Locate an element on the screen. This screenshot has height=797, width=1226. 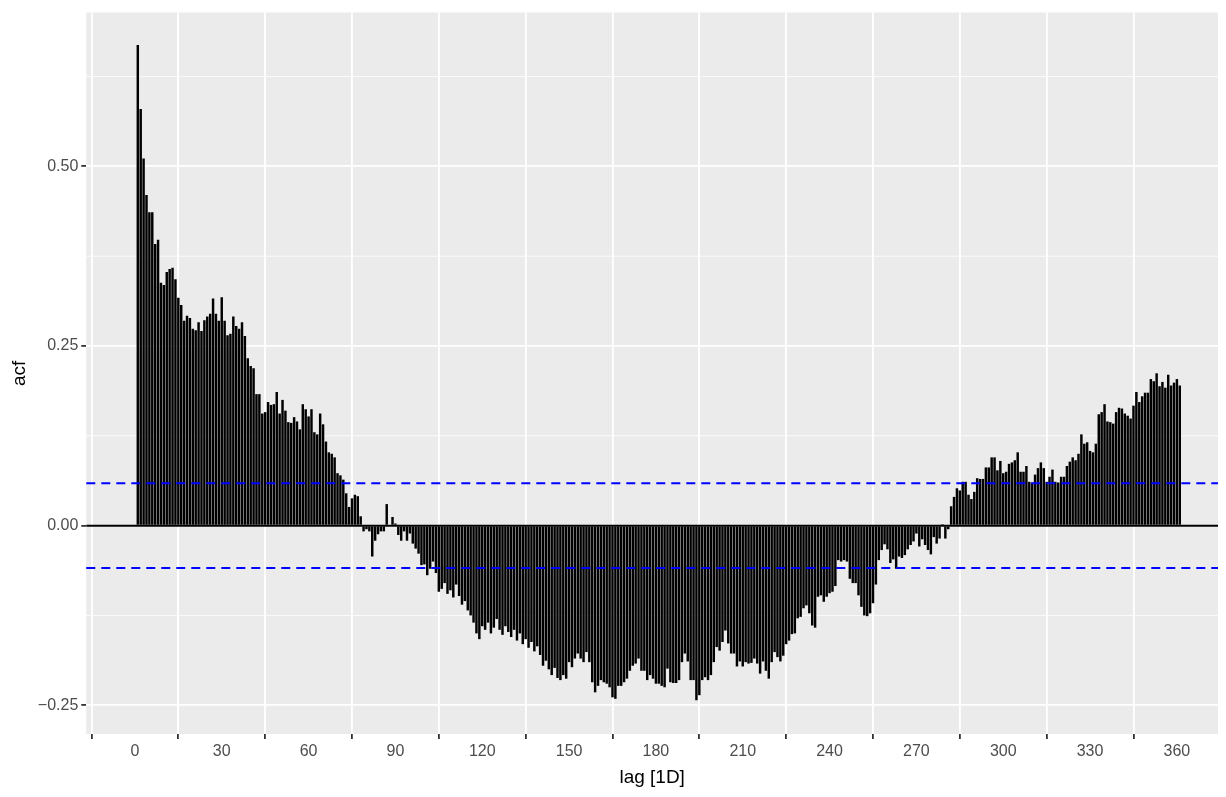
x-tick-label: 180 is located at coordinates (656, 751).